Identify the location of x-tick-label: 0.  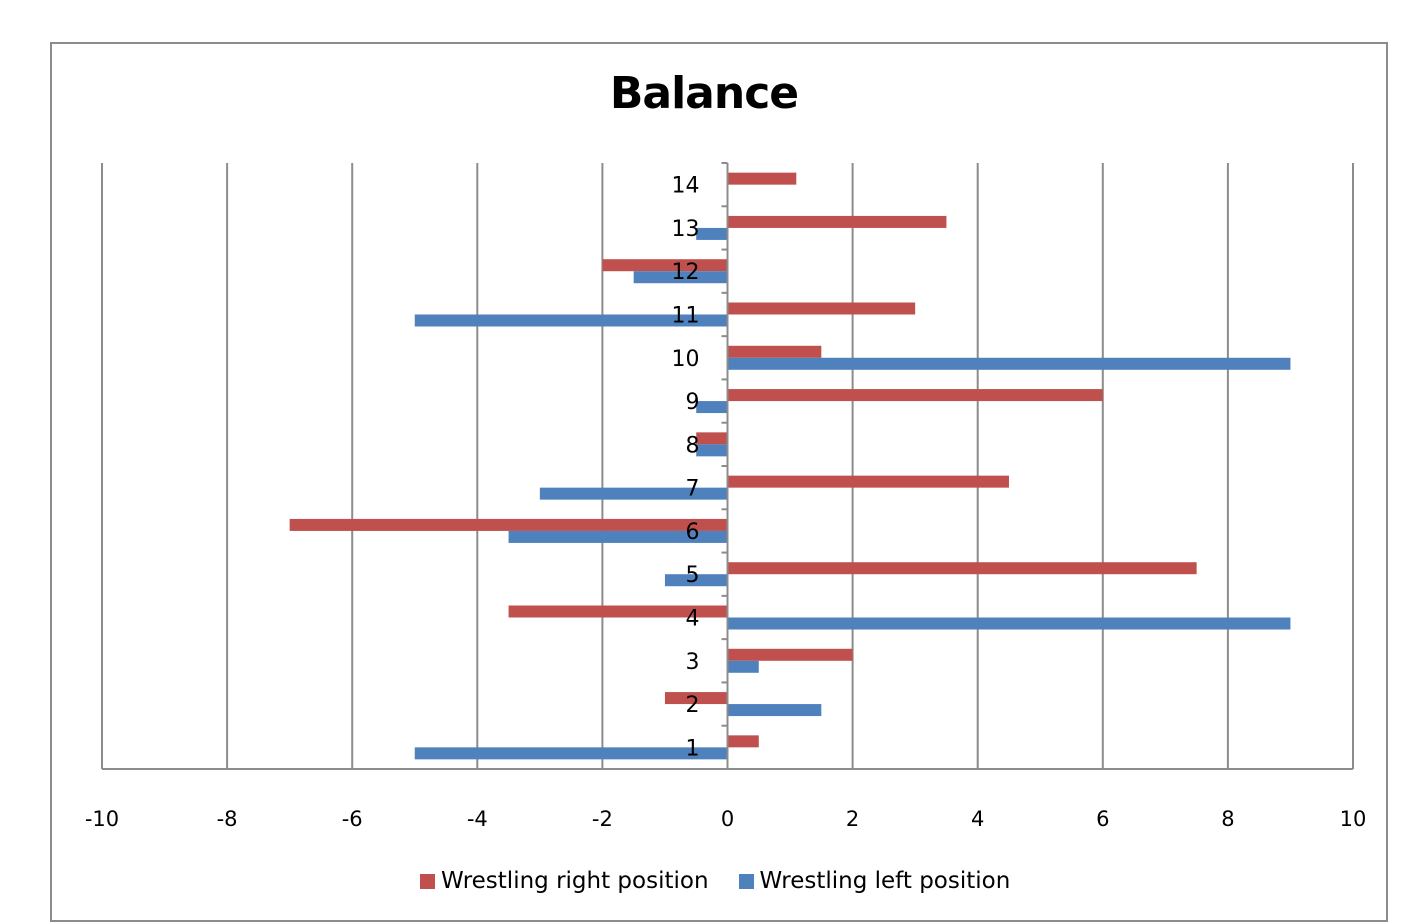
(727, 819).